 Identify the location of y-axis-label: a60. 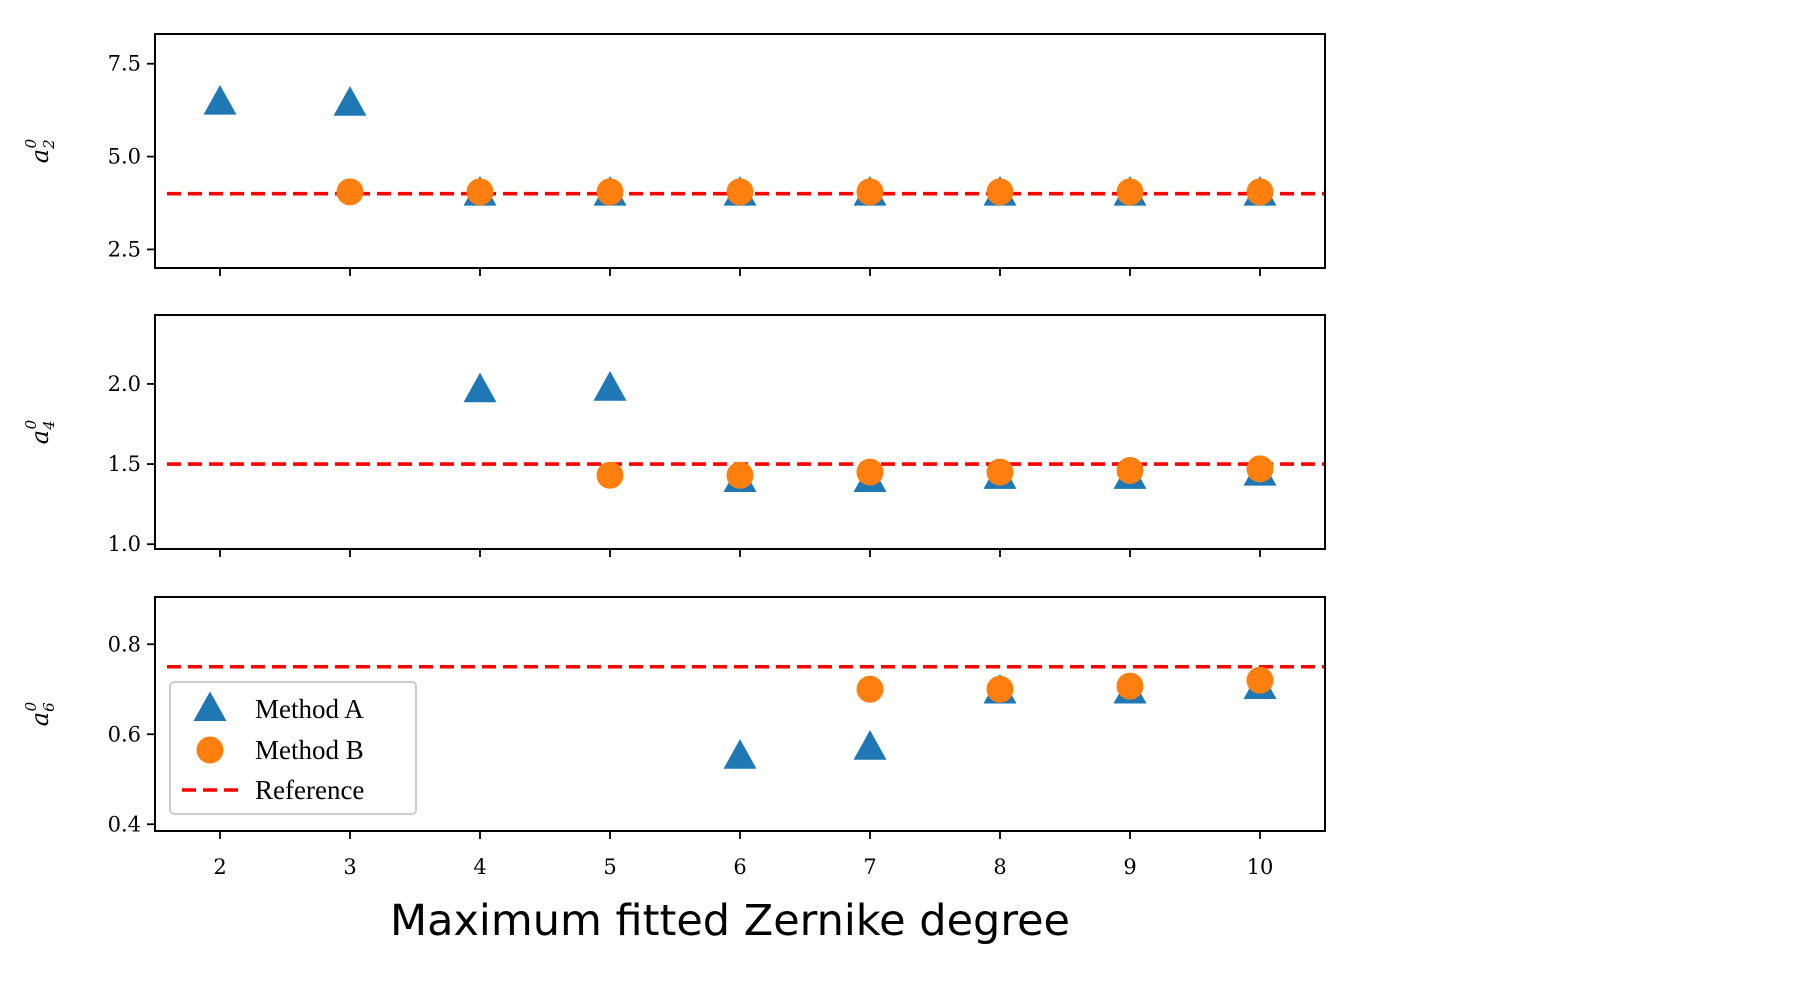
(40, 713).